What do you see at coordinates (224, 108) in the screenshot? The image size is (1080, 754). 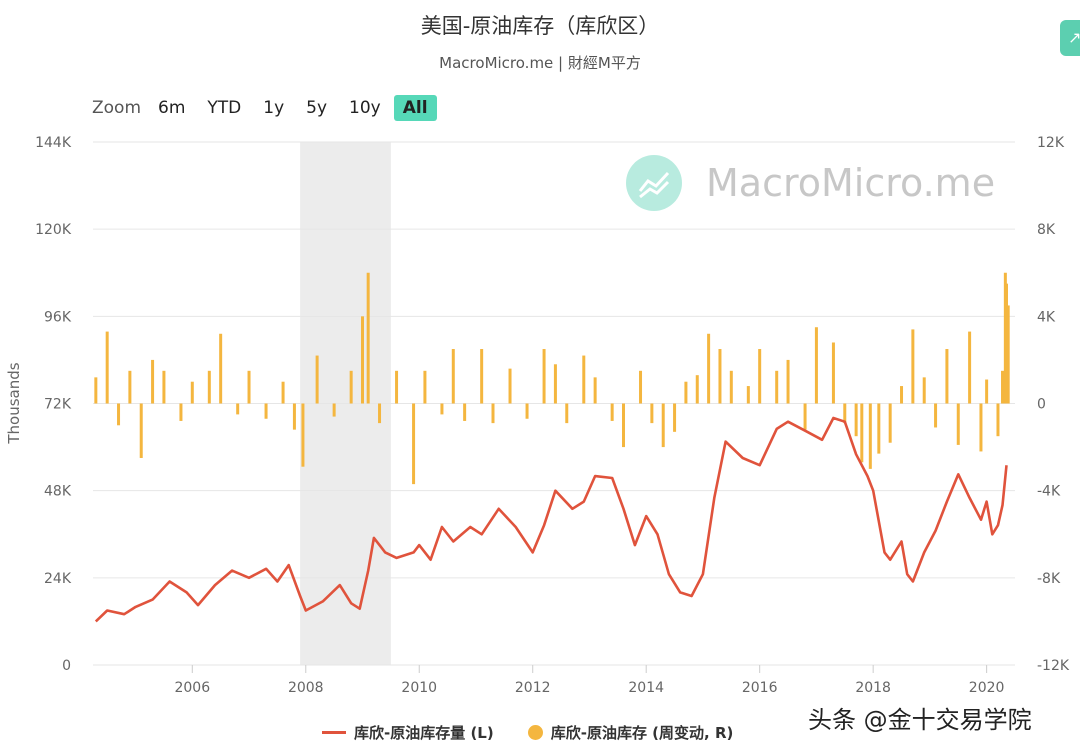 I see `zoom-ytd-button: YTD` at bounding box center [224, 108].